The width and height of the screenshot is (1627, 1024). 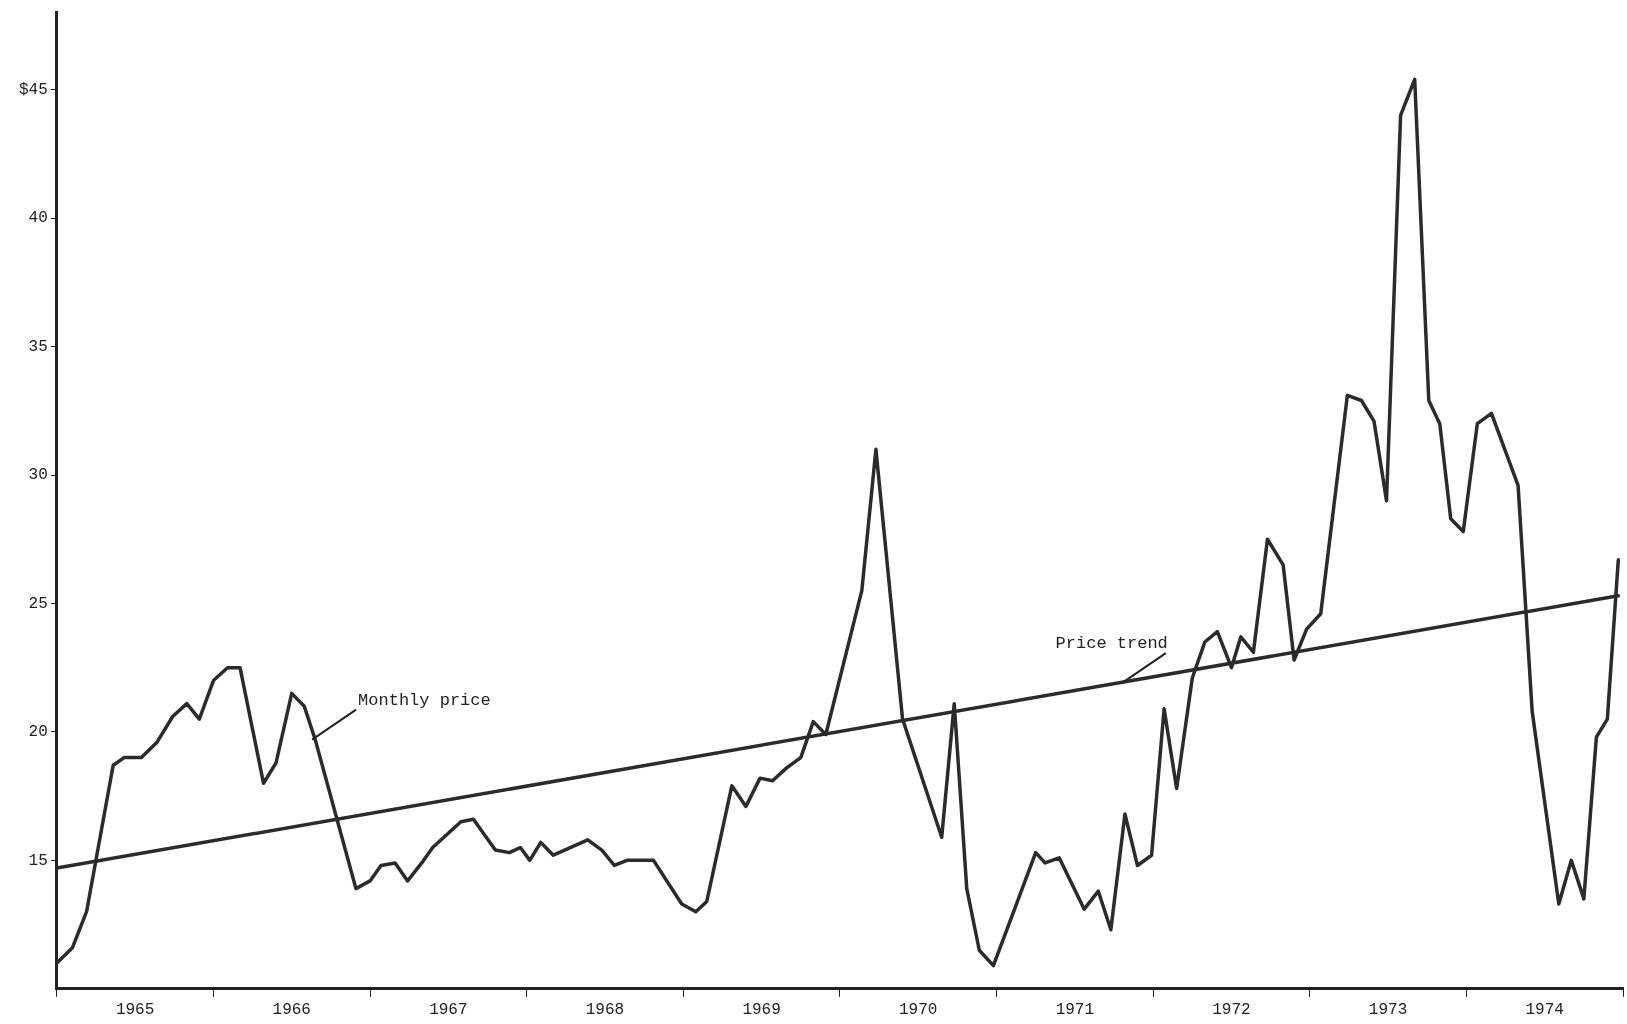 What do you see at coordinates (1231, 1009) in the screenshot?
I see `x-tick-label: 1972` at bounding box center [1231, 1009].